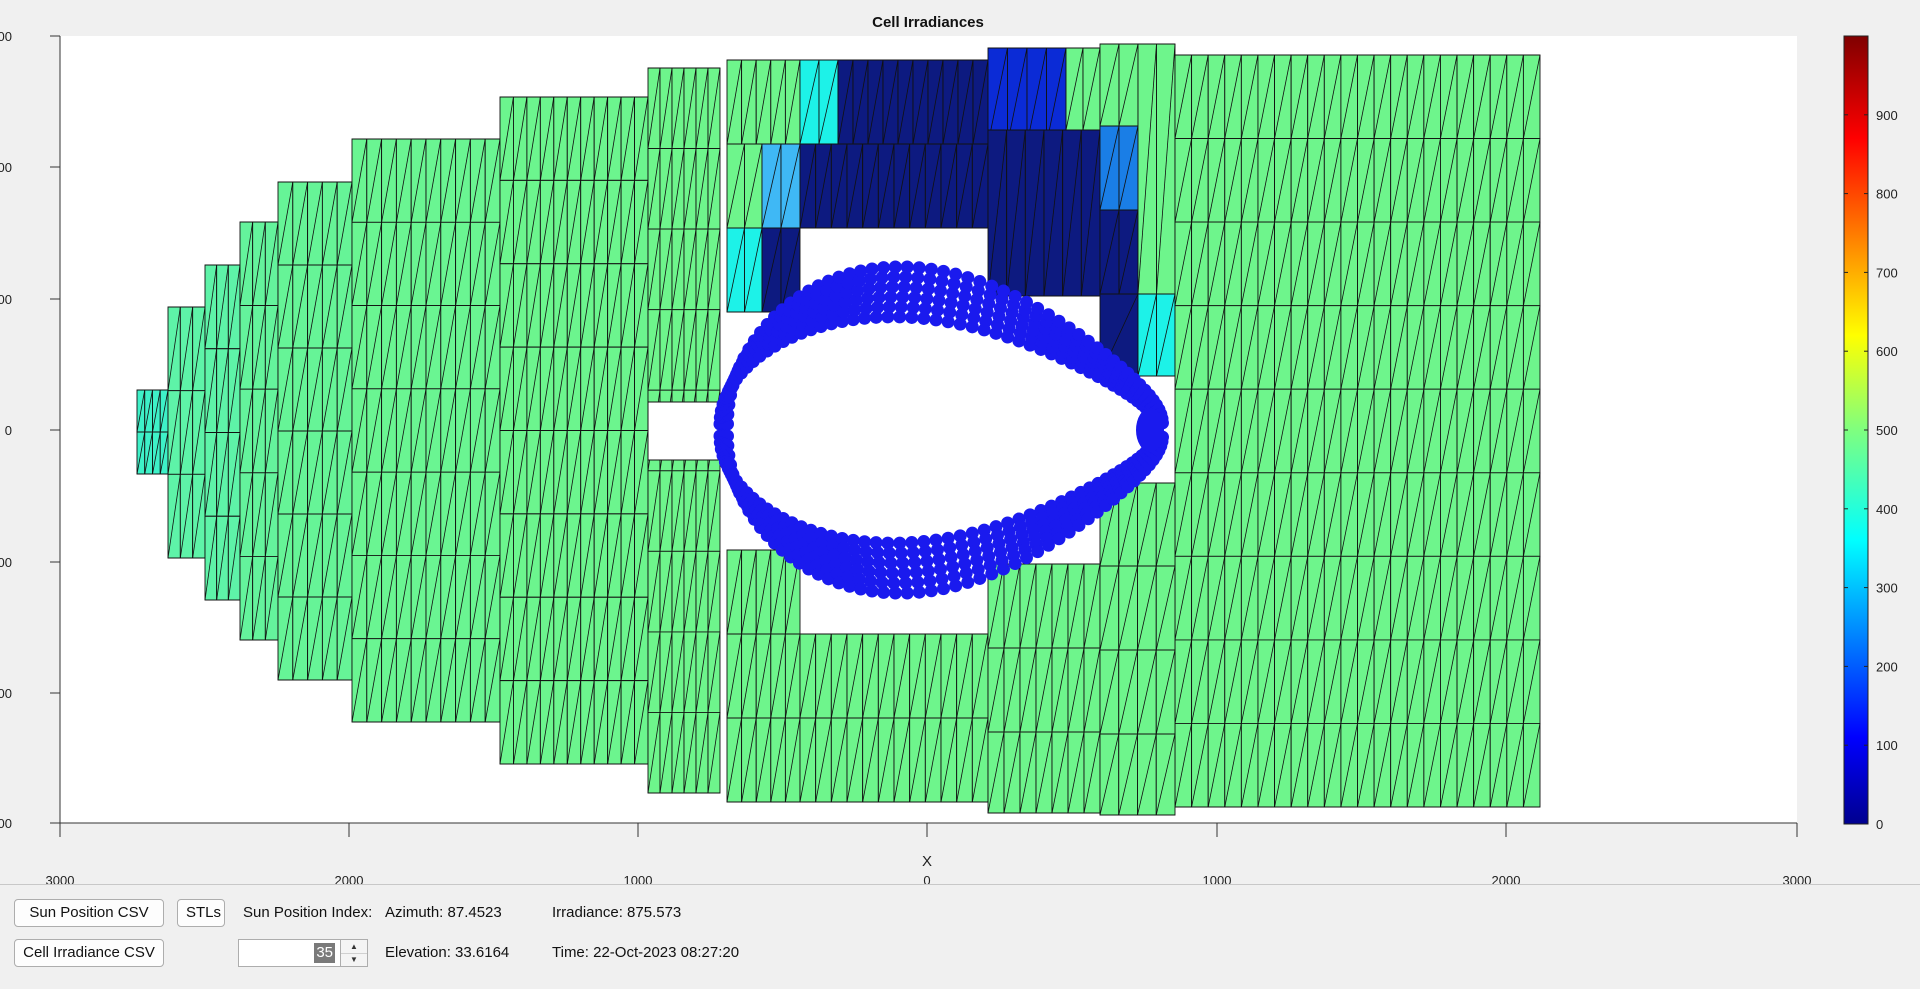 This screenshot has width=1920, height=989. Describe the element at coordinates (308, 912) in the screenshot. I see `sun-position-index-label: Sun Position Index:` at that location.